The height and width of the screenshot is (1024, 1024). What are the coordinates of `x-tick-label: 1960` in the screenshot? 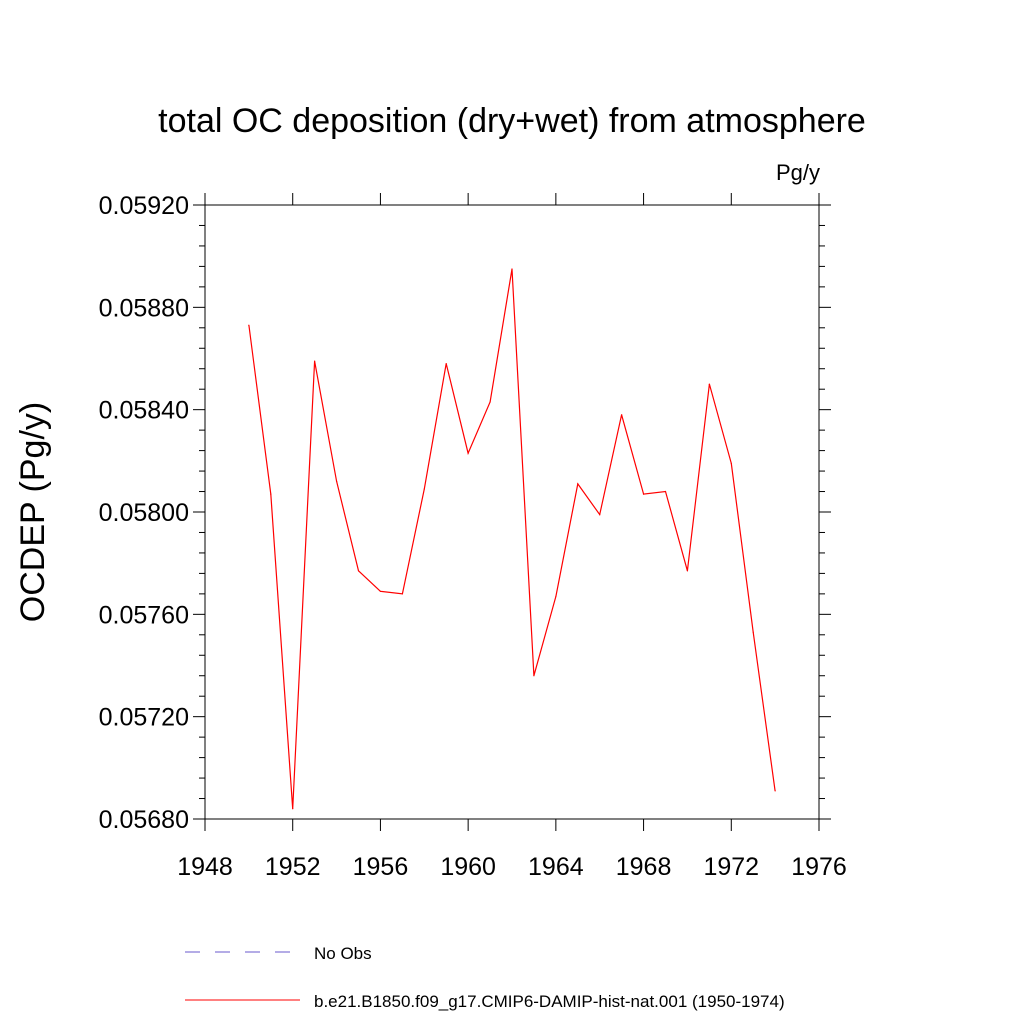 It's located at (468, 867).